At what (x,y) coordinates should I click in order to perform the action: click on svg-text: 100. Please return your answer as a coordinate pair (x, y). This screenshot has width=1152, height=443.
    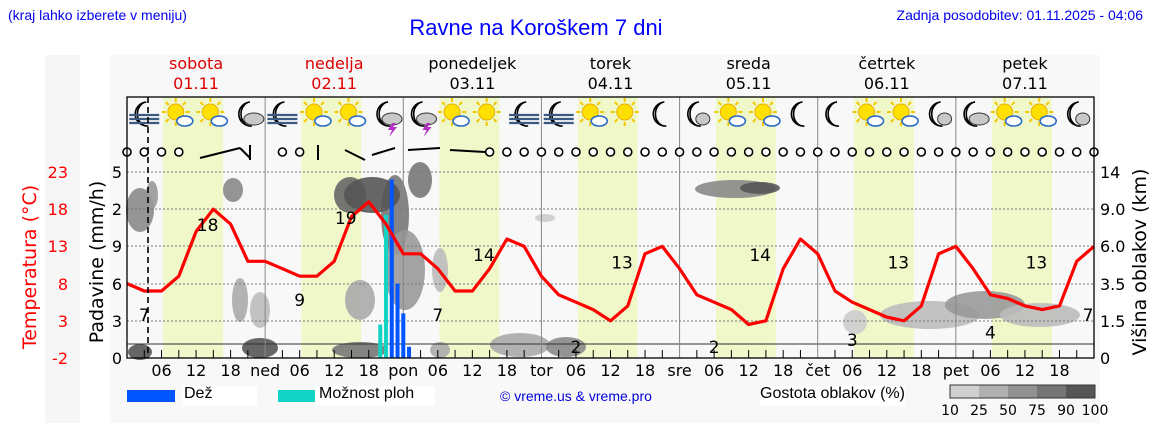
    Looking at the image, I should click on (1095, 411).